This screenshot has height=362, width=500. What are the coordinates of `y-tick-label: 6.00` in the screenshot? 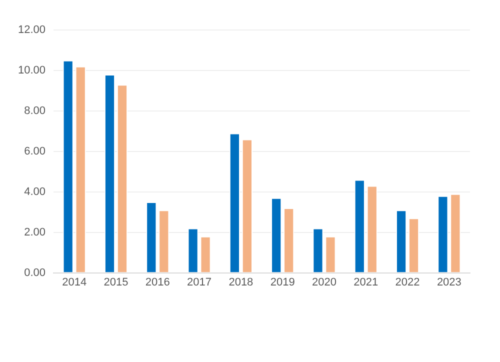 It's located at (35, 151).